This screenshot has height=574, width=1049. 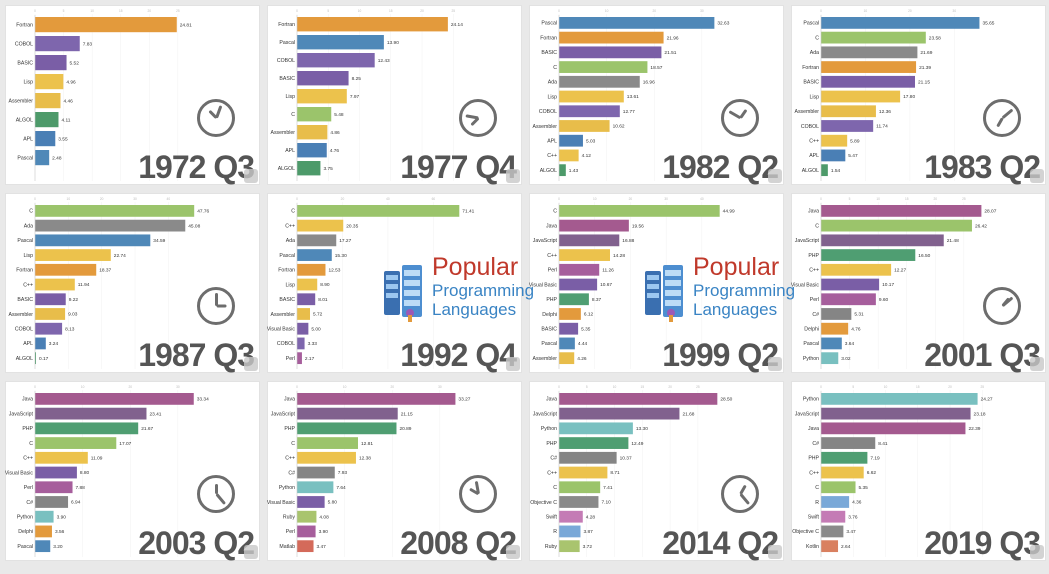 I want to click on corner-icon, so click(x=251, y=552).